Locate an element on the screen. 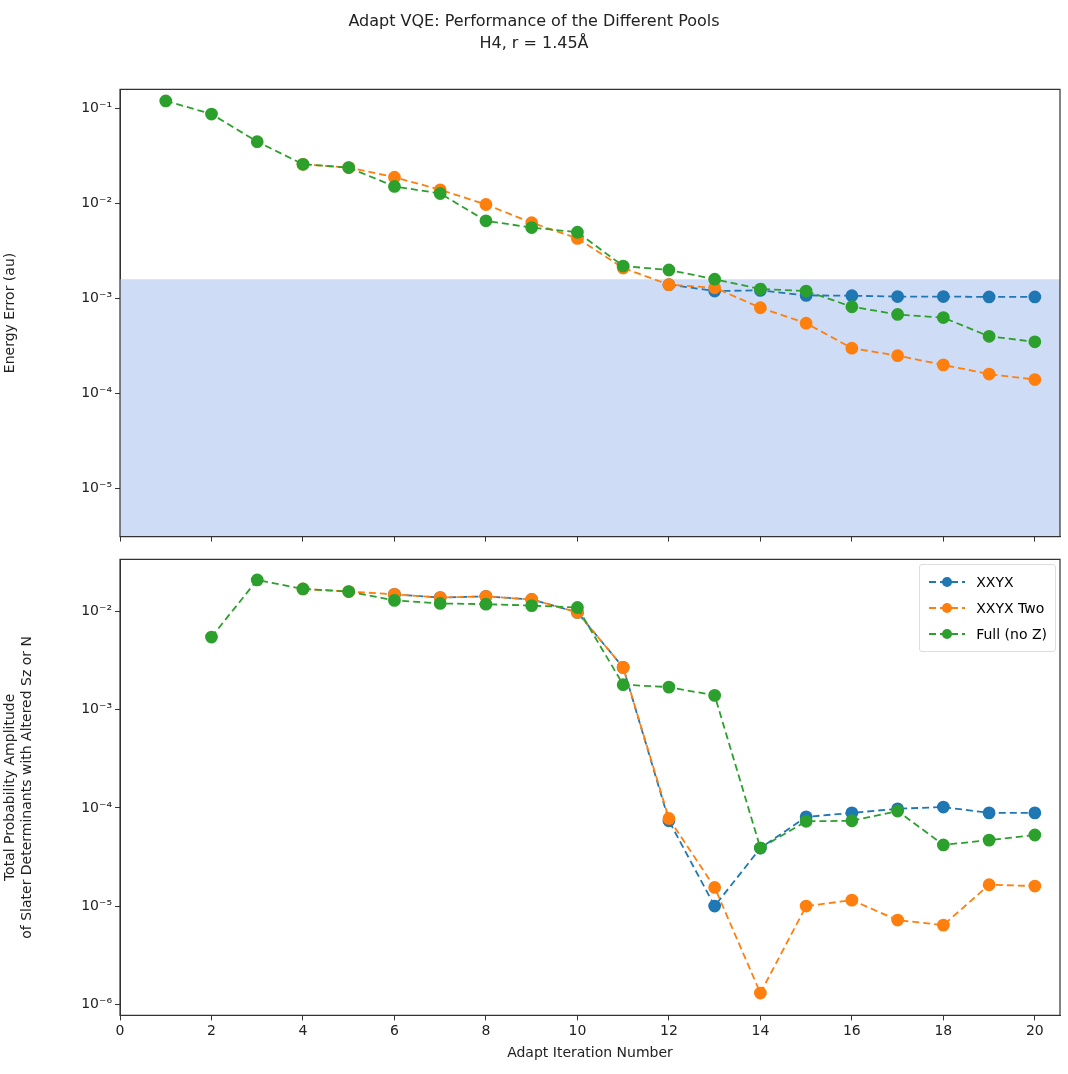 The height and width of the screenshot is (1074, 1068). x-tick-label: 6 is located at coordinates (394, 1030).